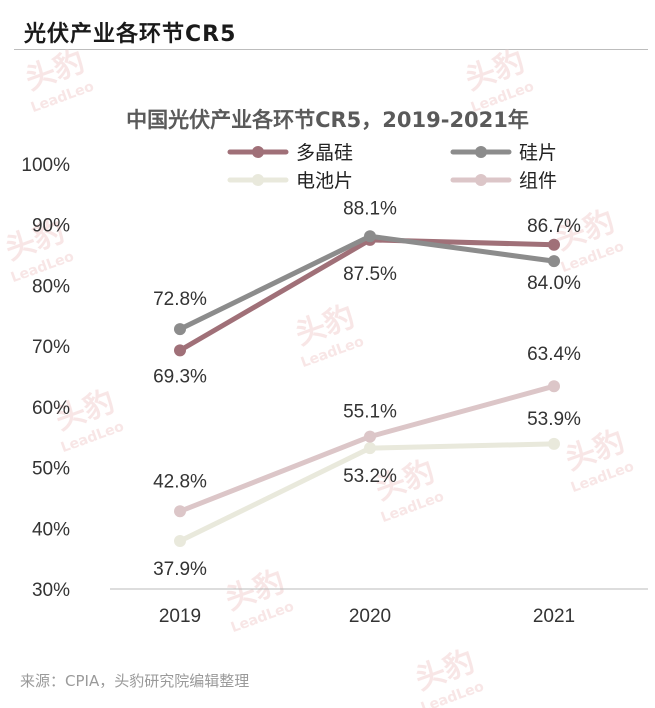 The width and height of the screenshot is (655, 708). I want to click on data-label: 69.3%, so click(180, 376).